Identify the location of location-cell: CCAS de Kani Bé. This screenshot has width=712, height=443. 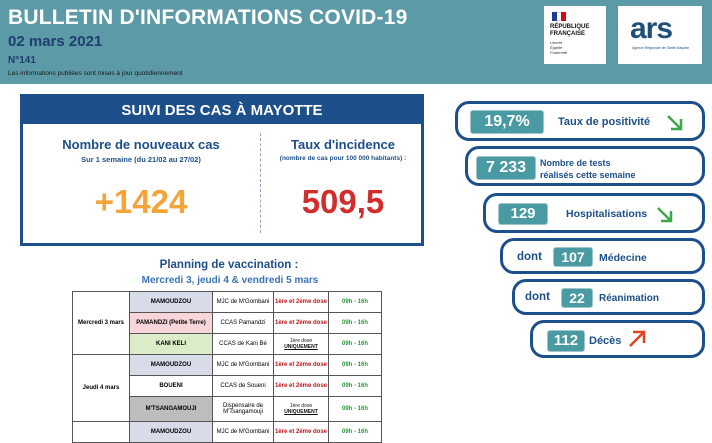
(243, 344).